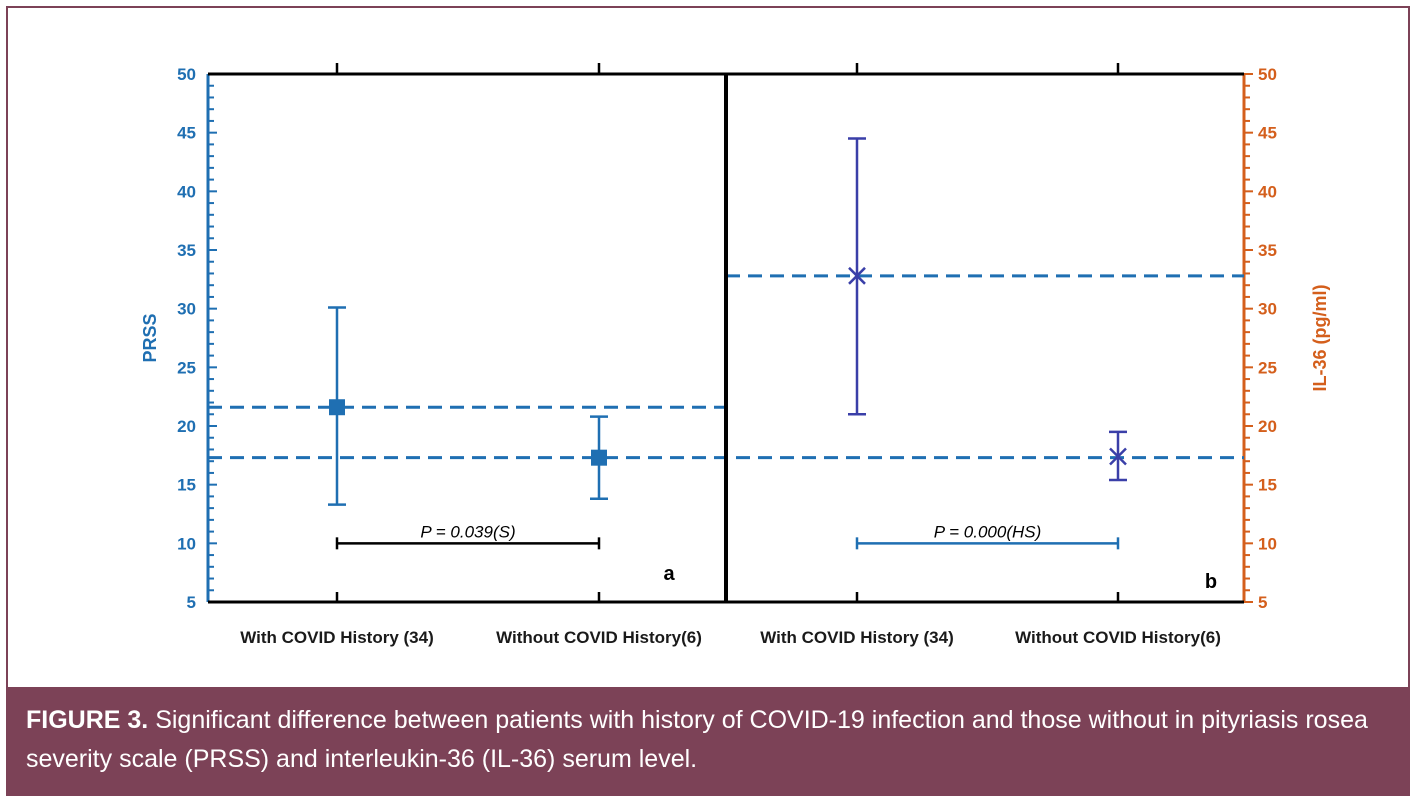  Describe the element at coordinates (1267, 543) in the screenshot. I see `right-tick-label: 10` at that location.